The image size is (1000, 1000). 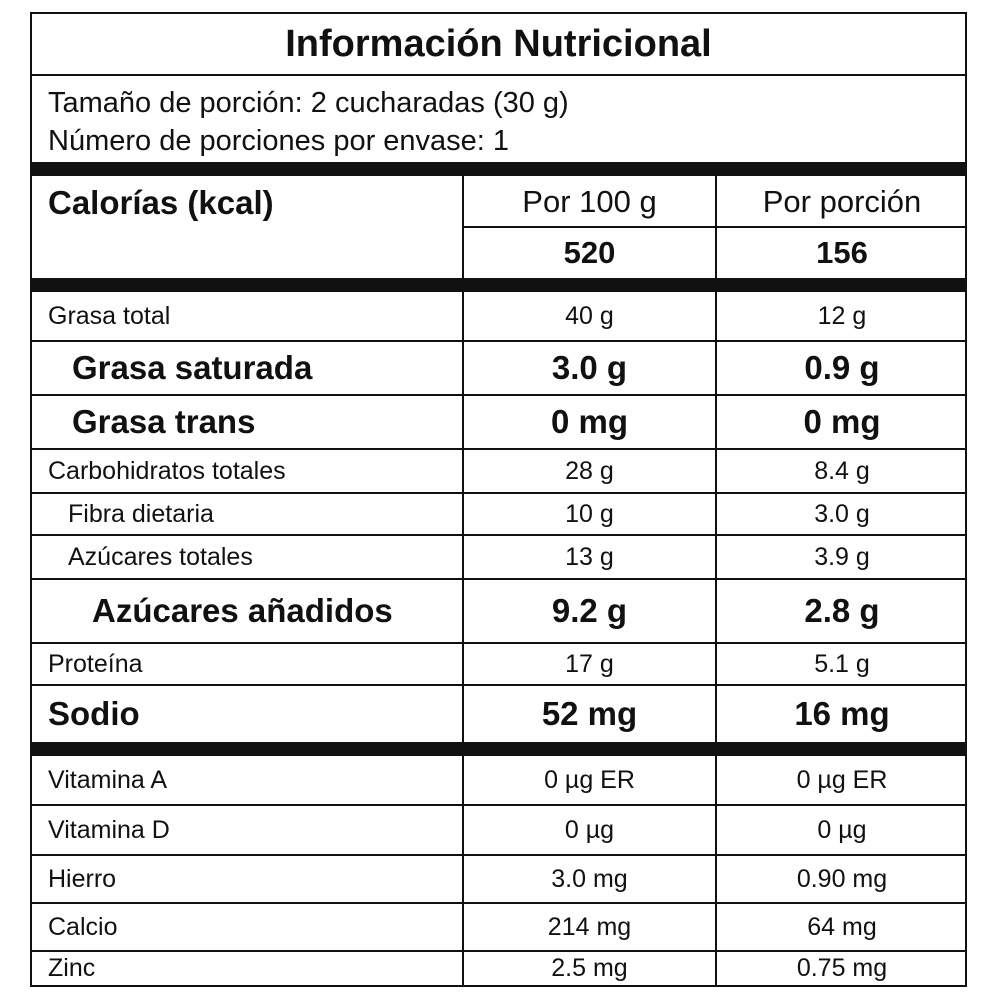 What do you see at coordinates (588, 968) in the screenshot?
I see `micronutrient-per-100g: 2.5 mg` at bounding box center [588, 968].